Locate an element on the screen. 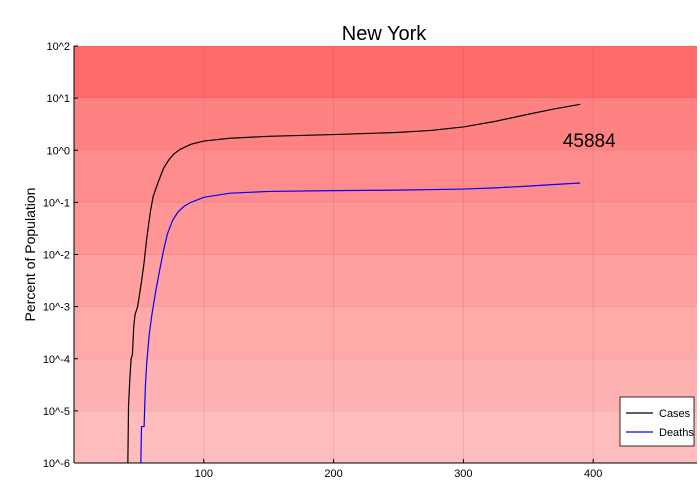 The width and height of the screenshot is (700, 500). x-tick-label: 400 is located at coordinates (593, 474).